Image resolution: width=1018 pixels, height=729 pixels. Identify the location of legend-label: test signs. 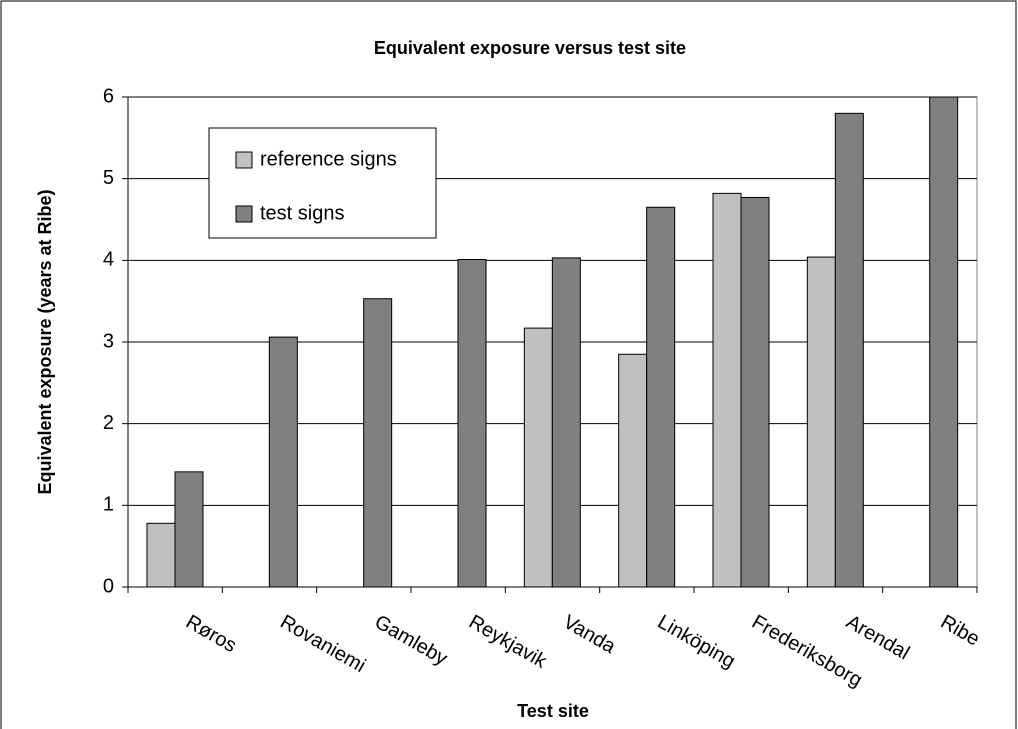
(302, 213).